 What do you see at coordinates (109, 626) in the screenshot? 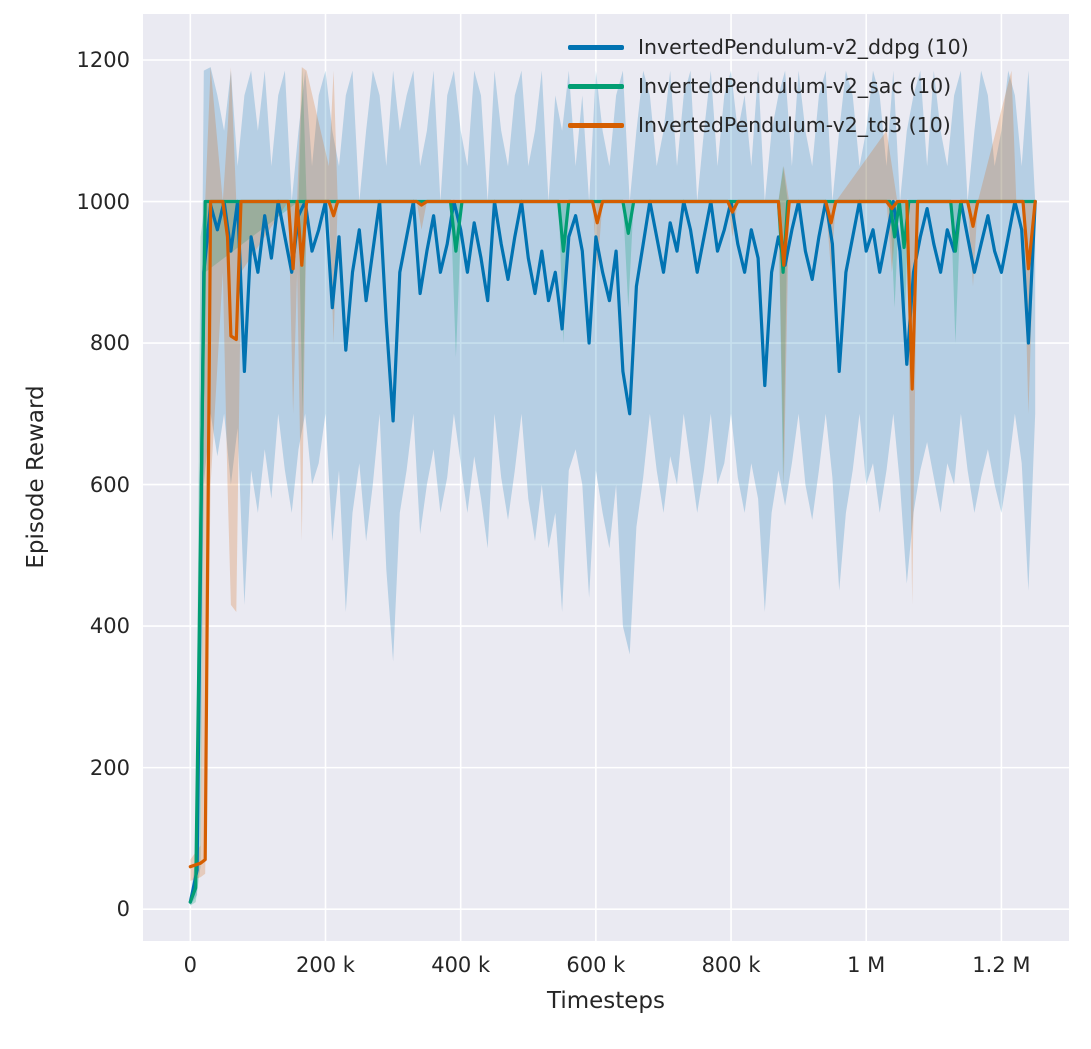
I see `y-tick-label: 400` at bounding box center [109, 626].